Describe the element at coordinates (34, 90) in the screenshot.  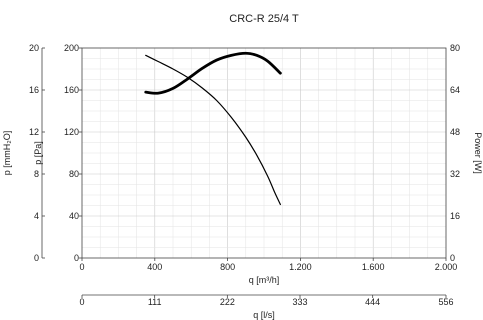
I see `y-tick-label-mmh2o: 16` at that location.